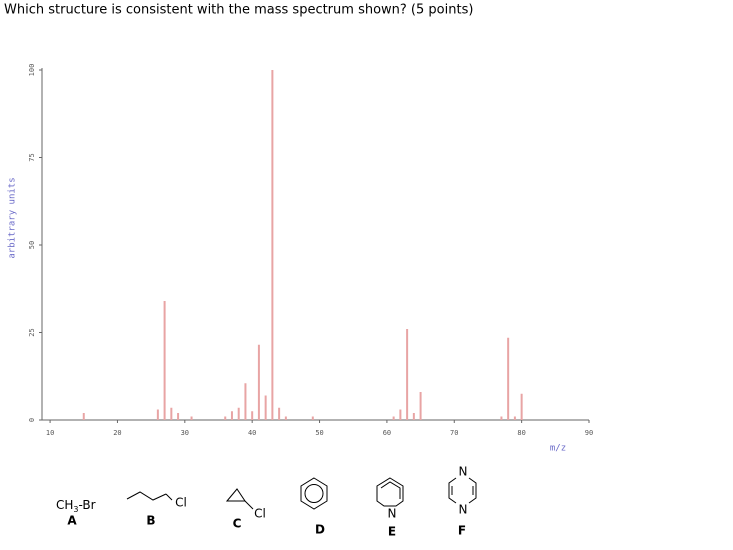 The image size is (733, 550). I want to click on y-tick-label: 0, so click(32, 420).